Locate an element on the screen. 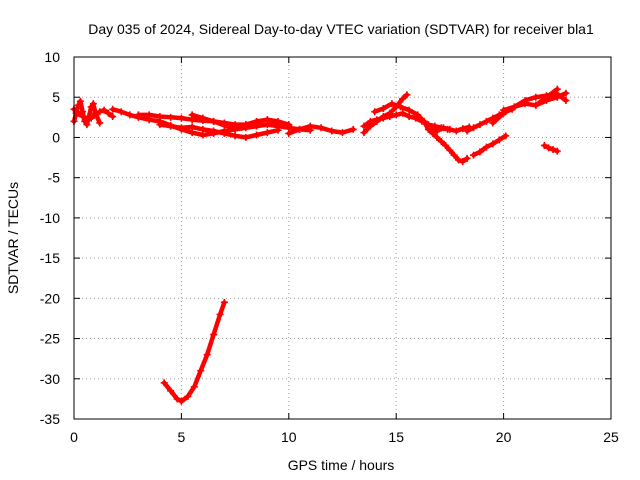  series-track-i is located at coordinates (406, 121).